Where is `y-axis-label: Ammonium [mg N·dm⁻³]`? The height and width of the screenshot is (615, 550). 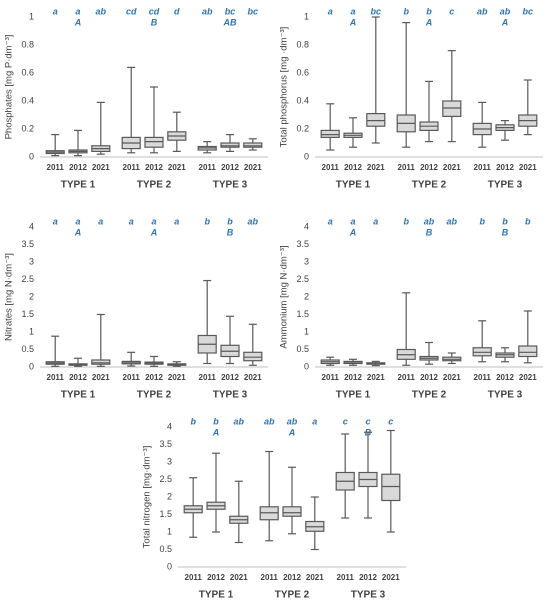
y-axis-label: Ammonium [mg N·dm⁻³] is located at coordinates (284, 296).